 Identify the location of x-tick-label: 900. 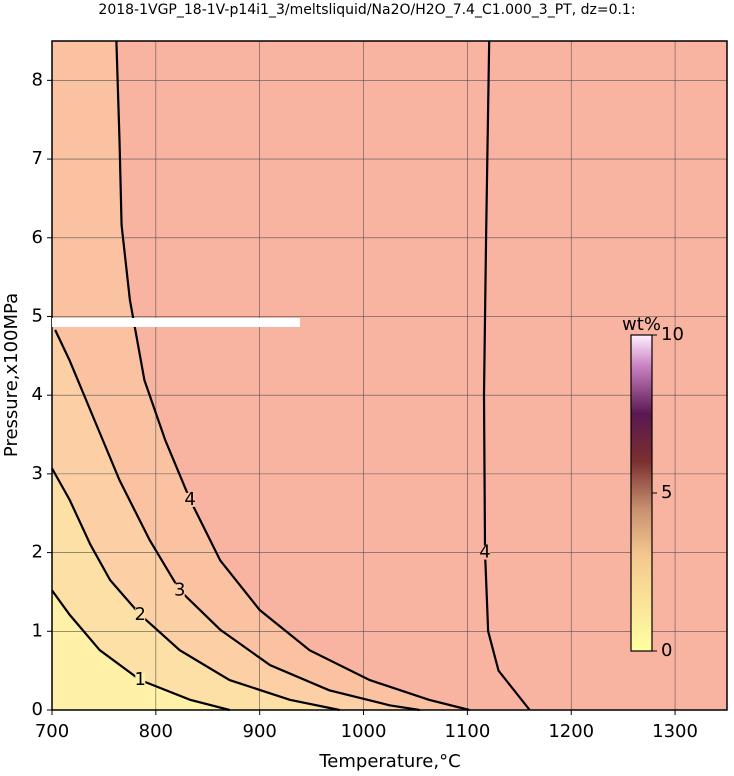
(260, 731).